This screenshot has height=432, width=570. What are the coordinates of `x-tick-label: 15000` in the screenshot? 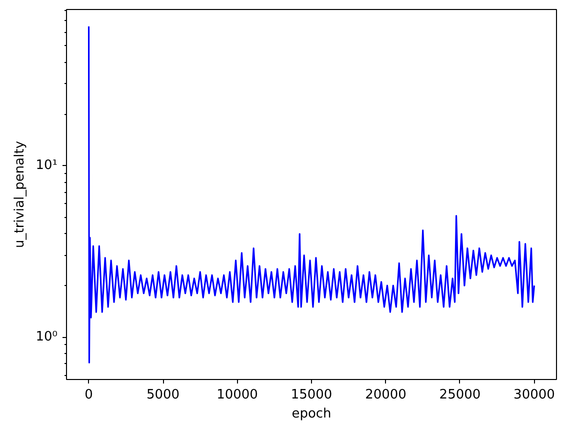 It's located at (311, 395).